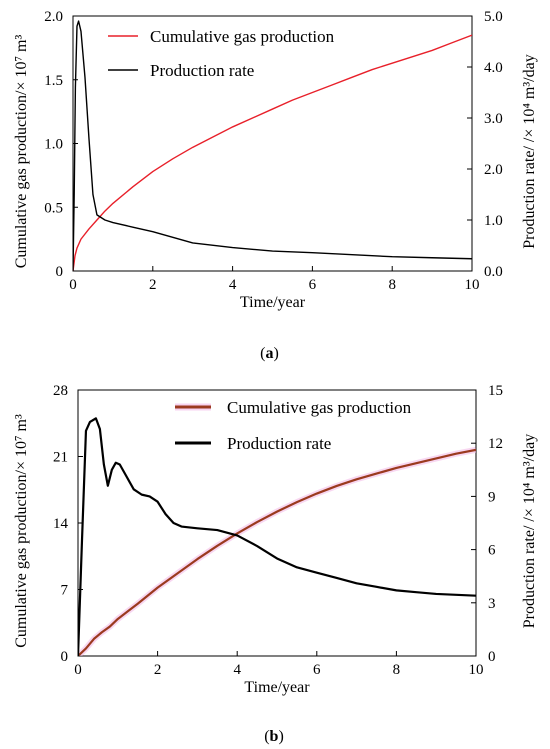  Describe the element at coordinates (493, 272) in the screenshot. I see `y-right-tick-label: 0.0` at that location.